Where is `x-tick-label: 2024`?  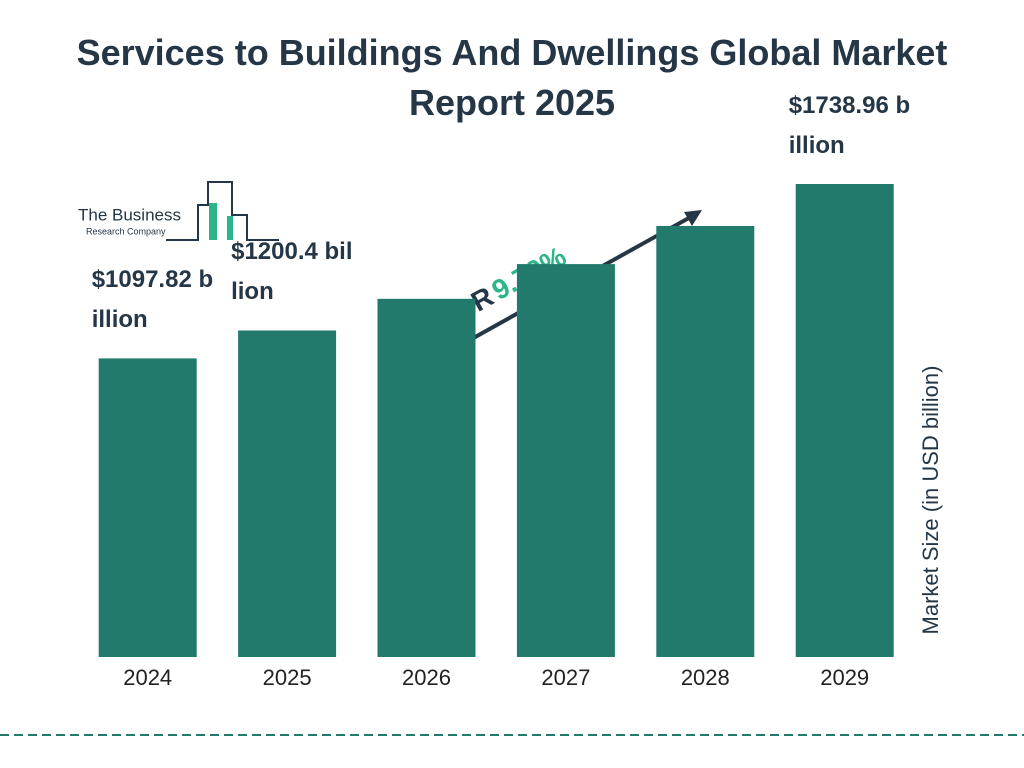 x-tick-label: 2024 is located at coordinates (147, 677).